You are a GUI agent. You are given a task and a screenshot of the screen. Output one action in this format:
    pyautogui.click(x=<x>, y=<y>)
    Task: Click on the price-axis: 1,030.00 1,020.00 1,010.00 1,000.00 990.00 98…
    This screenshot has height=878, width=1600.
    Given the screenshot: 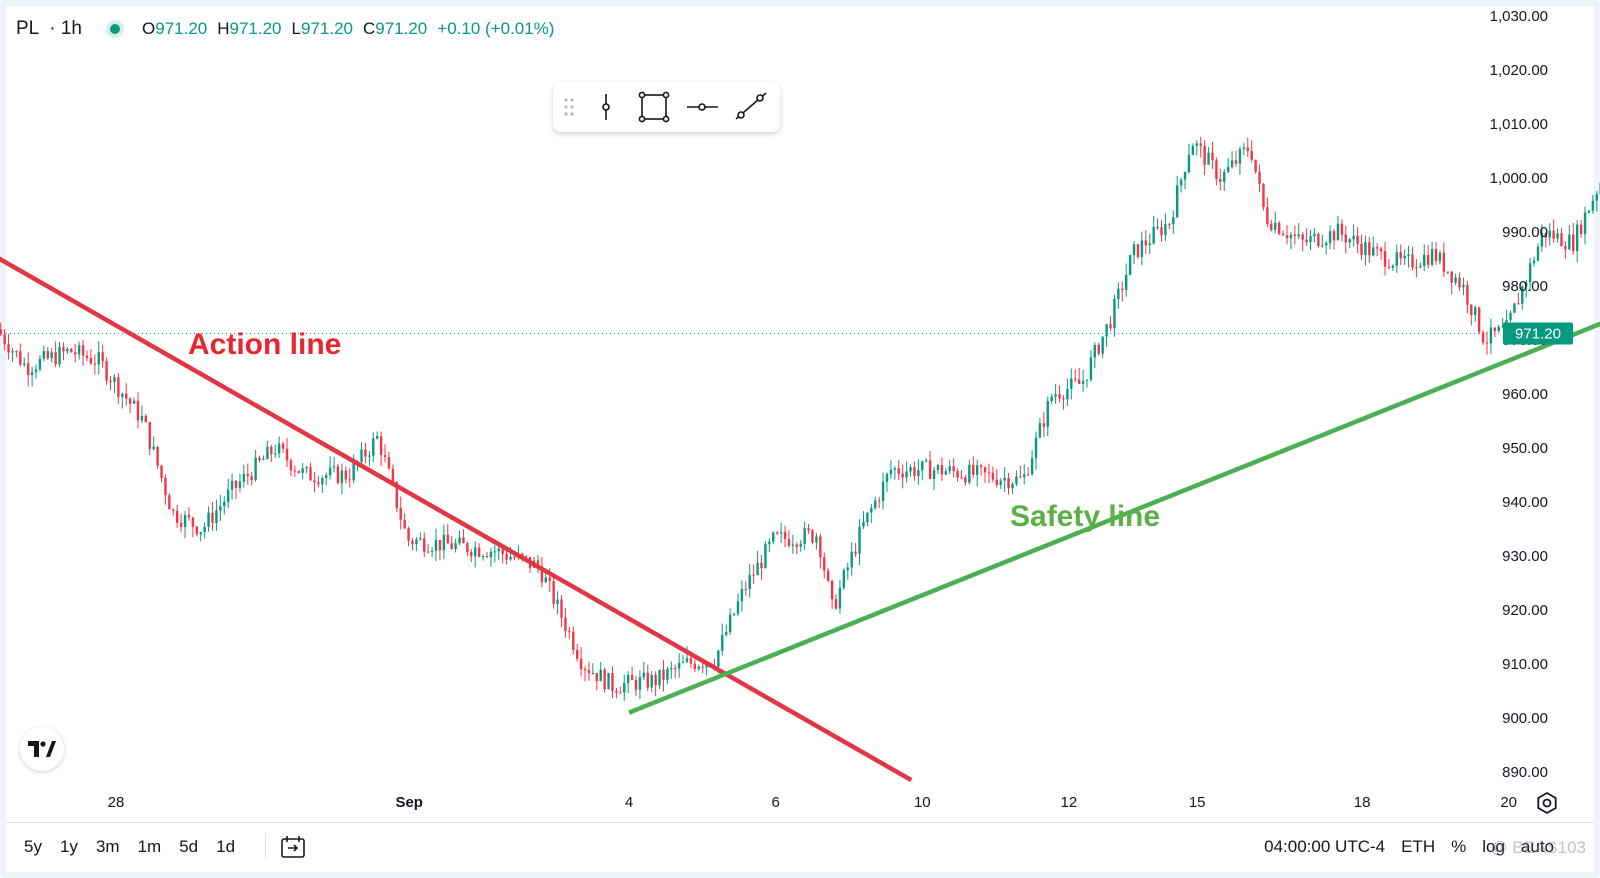 What is the action you would take?
    pyautogui.click(x=1531, y=394)
    